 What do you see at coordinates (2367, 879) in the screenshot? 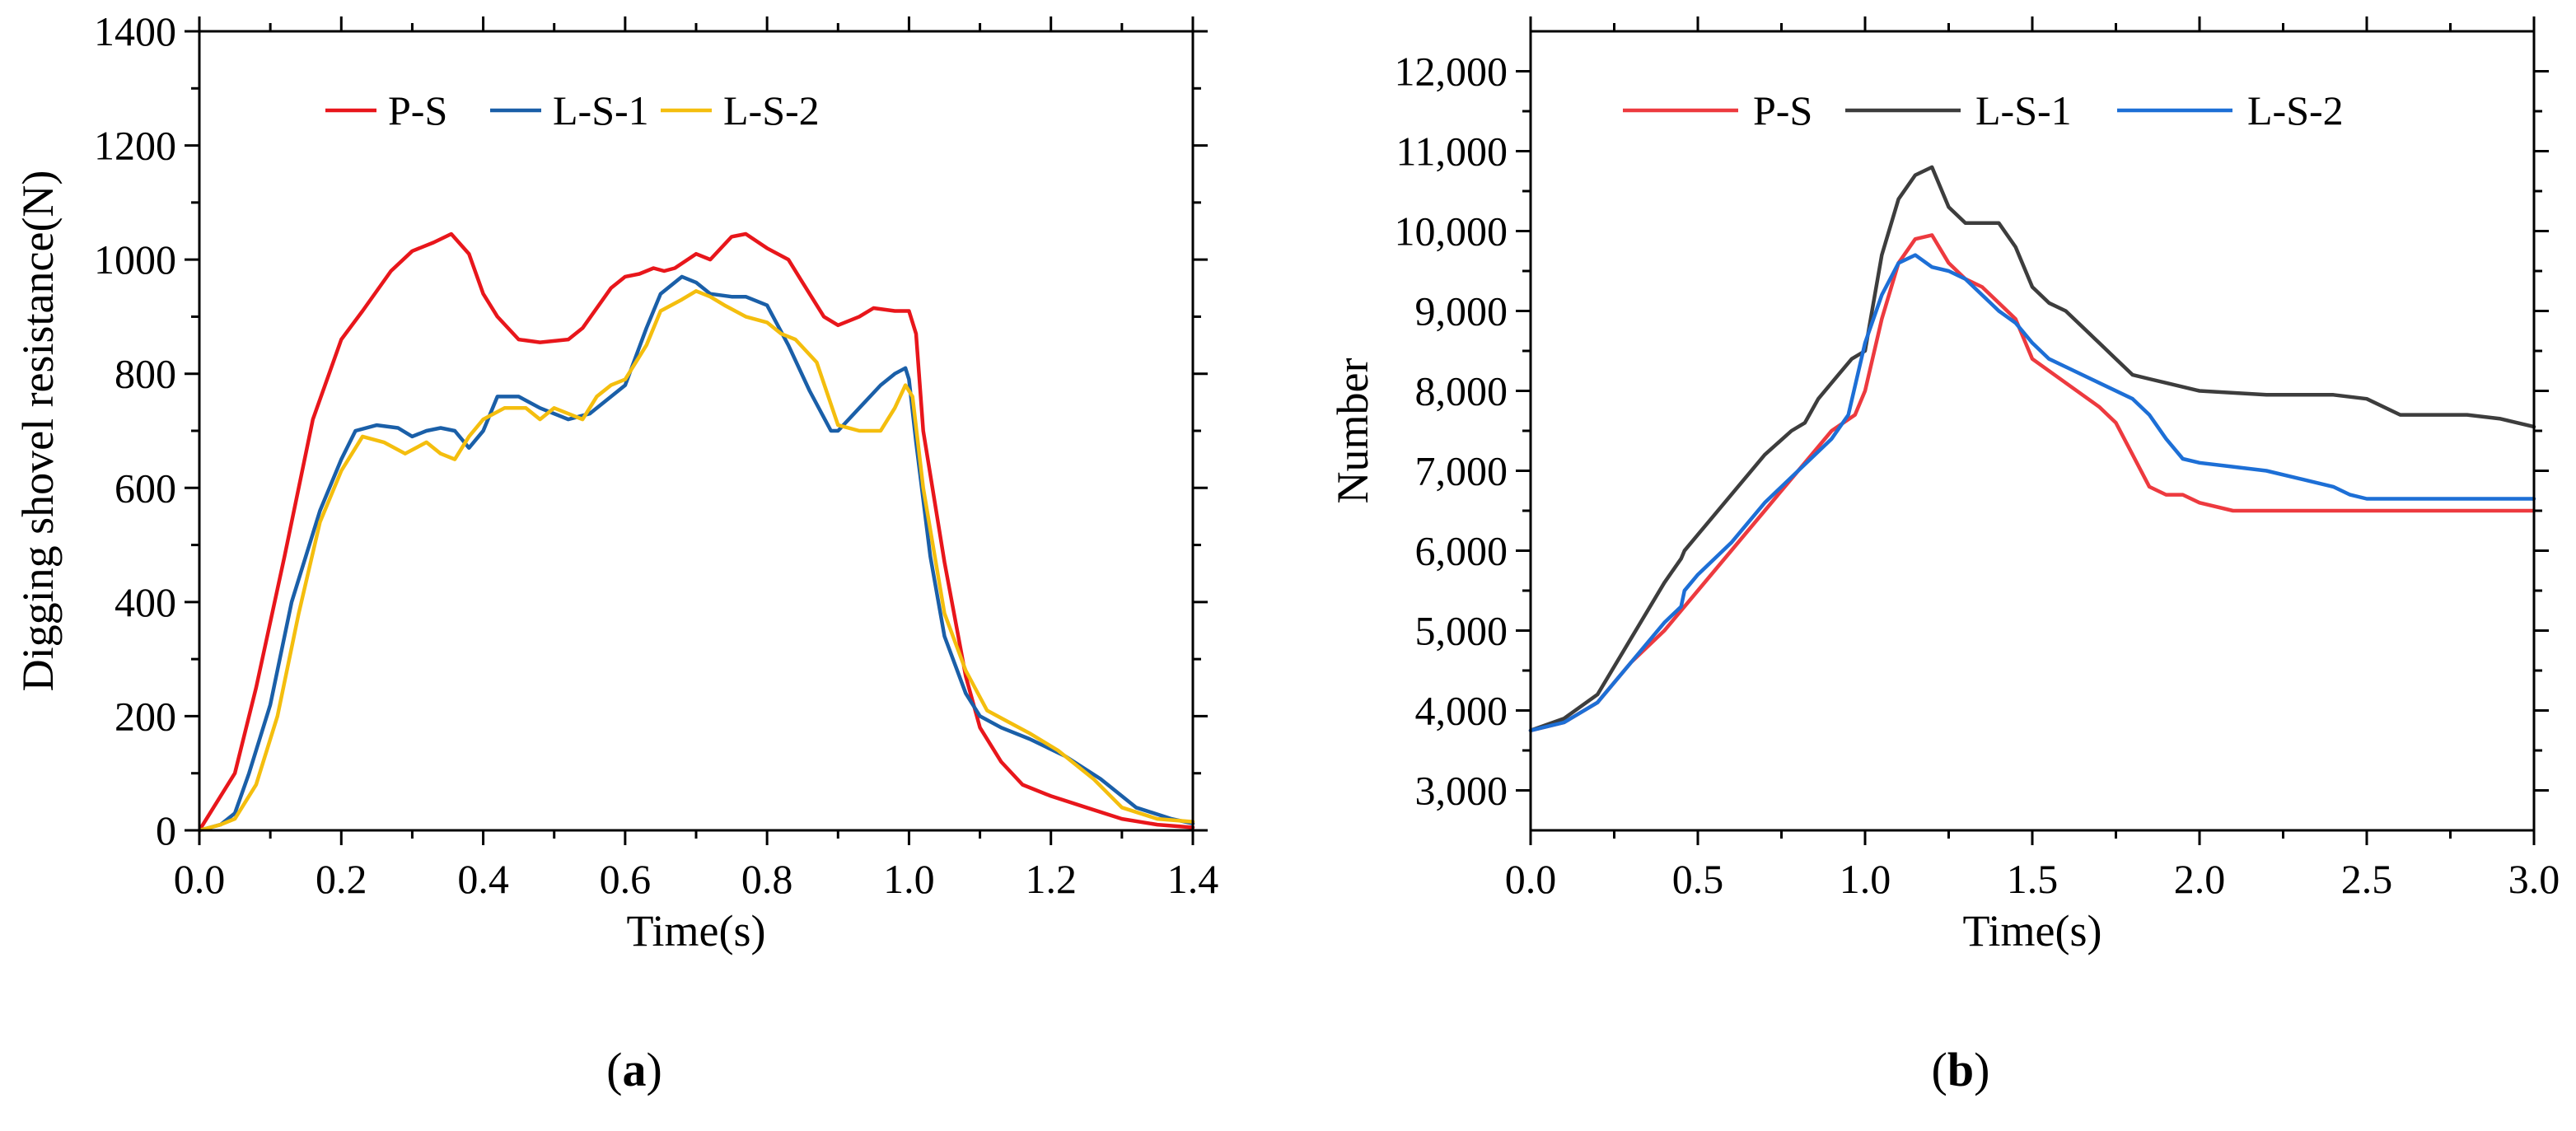
I see `x-tick-label: 2.5` at bounding box center [2367, 879].